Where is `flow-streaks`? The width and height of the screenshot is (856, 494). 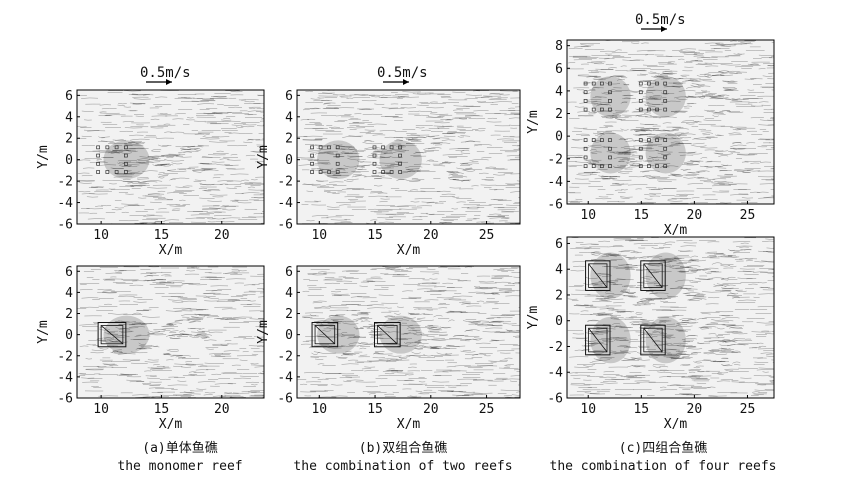 flow-streaks is located at coordinates (170, 157).